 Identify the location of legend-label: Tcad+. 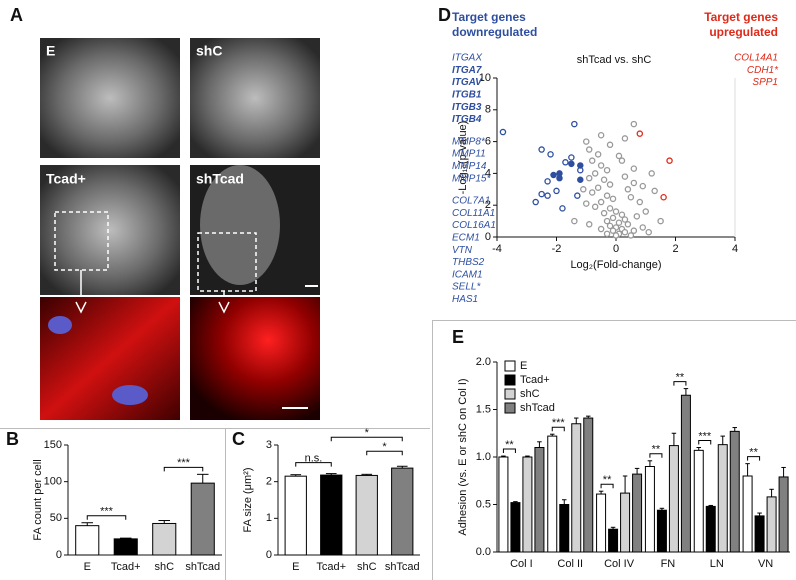
(535, 380).